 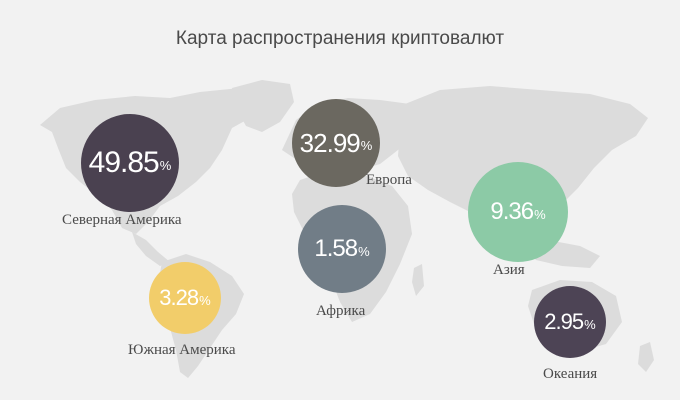 What do you see at coordinates (122, 220) in the screenshot?
I see `label-north-america: Северная Америка` at bounding box center [122, 220].